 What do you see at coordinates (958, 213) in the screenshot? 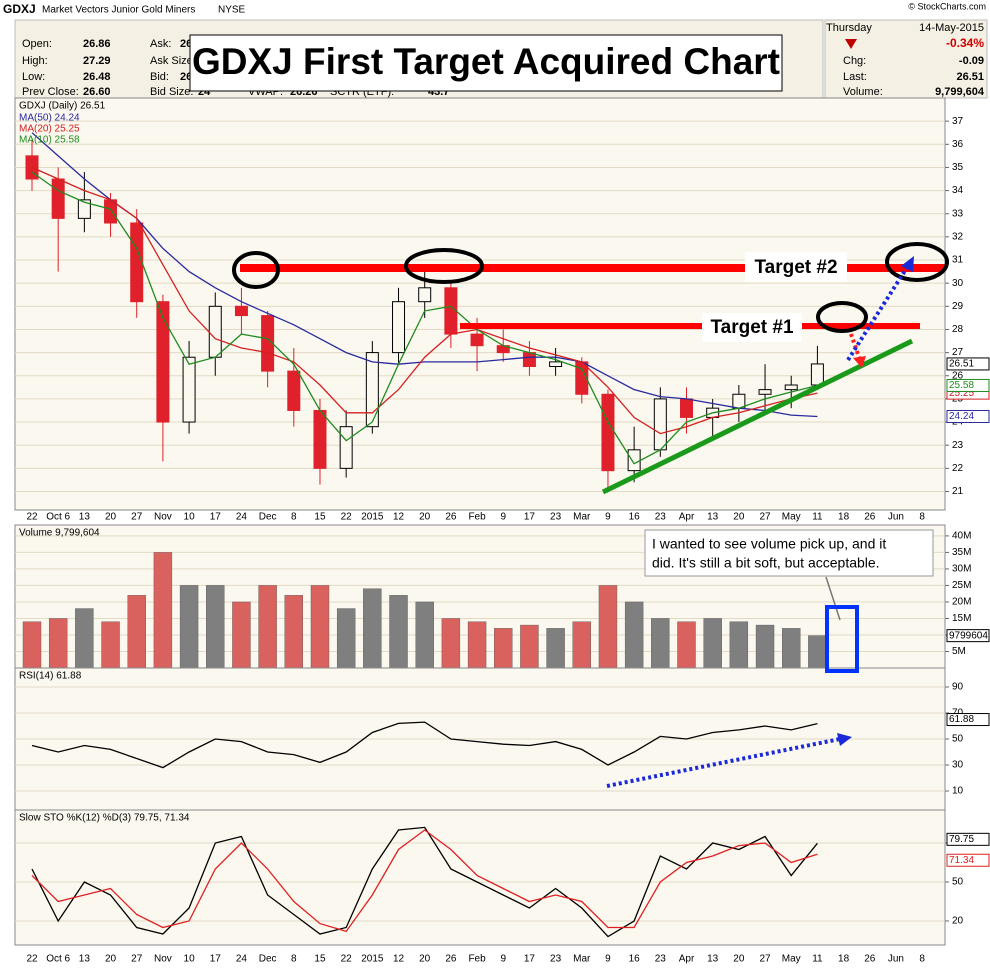
I see `y-tick-label: 33` at bounding box center [958, 213].